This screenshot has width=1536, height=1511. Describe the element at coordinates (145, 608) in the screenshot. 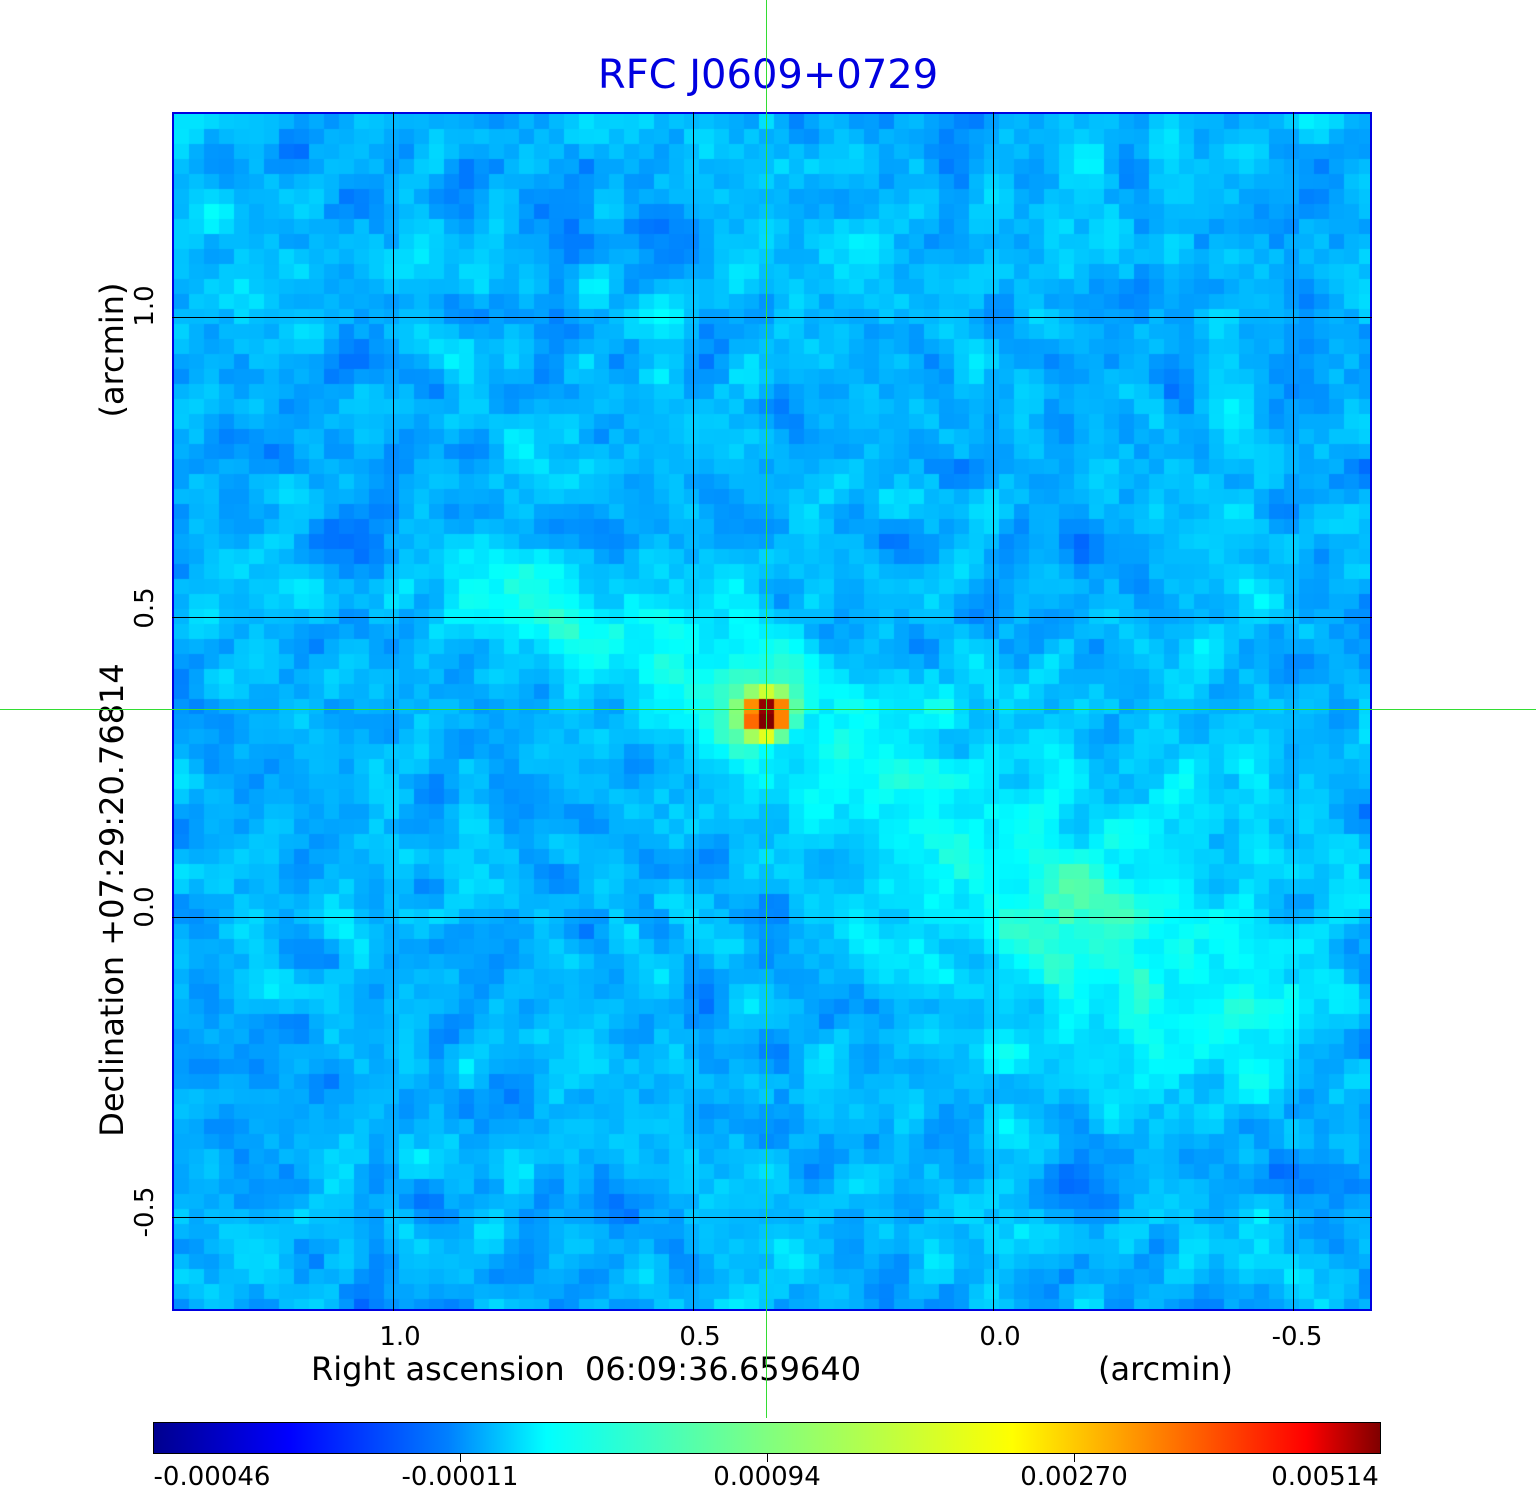

I see `y-tick-label: 0.5` at that location.